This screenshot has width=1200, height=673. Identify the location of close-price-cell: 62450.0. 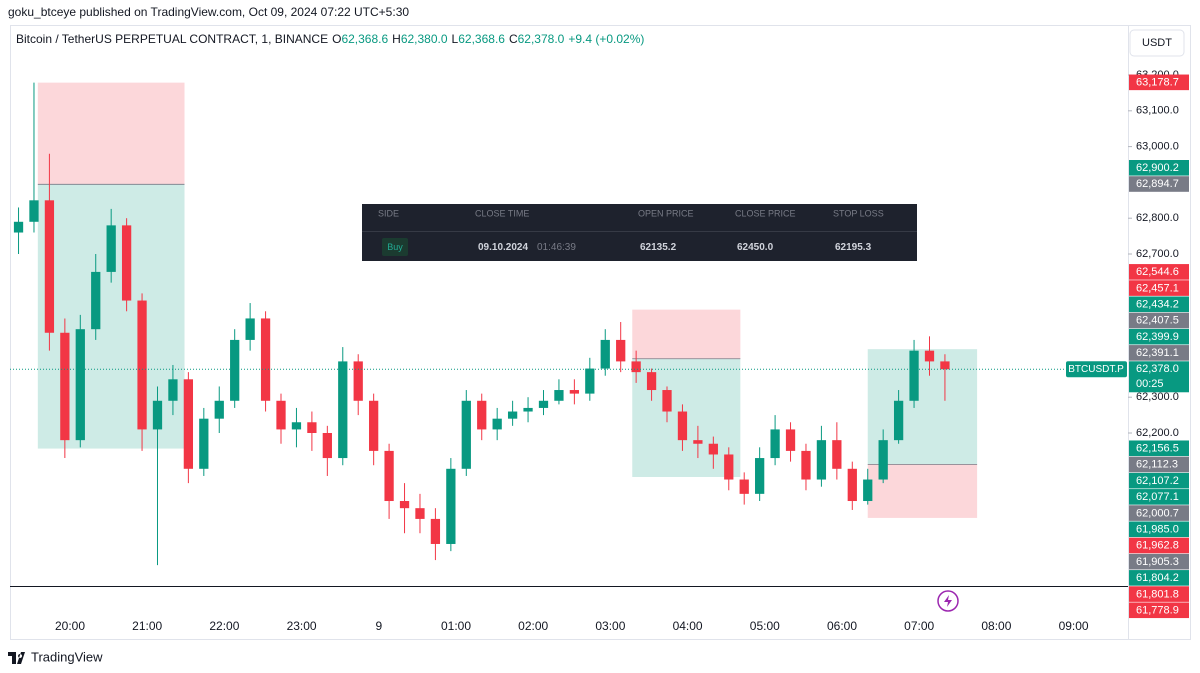
(755, 247).